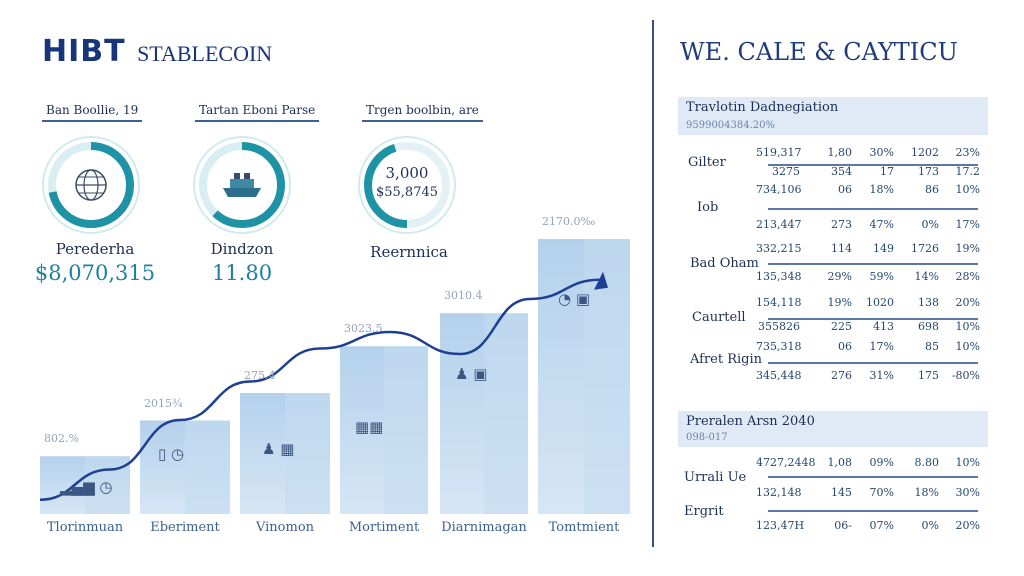  What do you see at coordinates (653, 283) in the screenshot?
I see `panel-divider` at bounding box center [653, 283].